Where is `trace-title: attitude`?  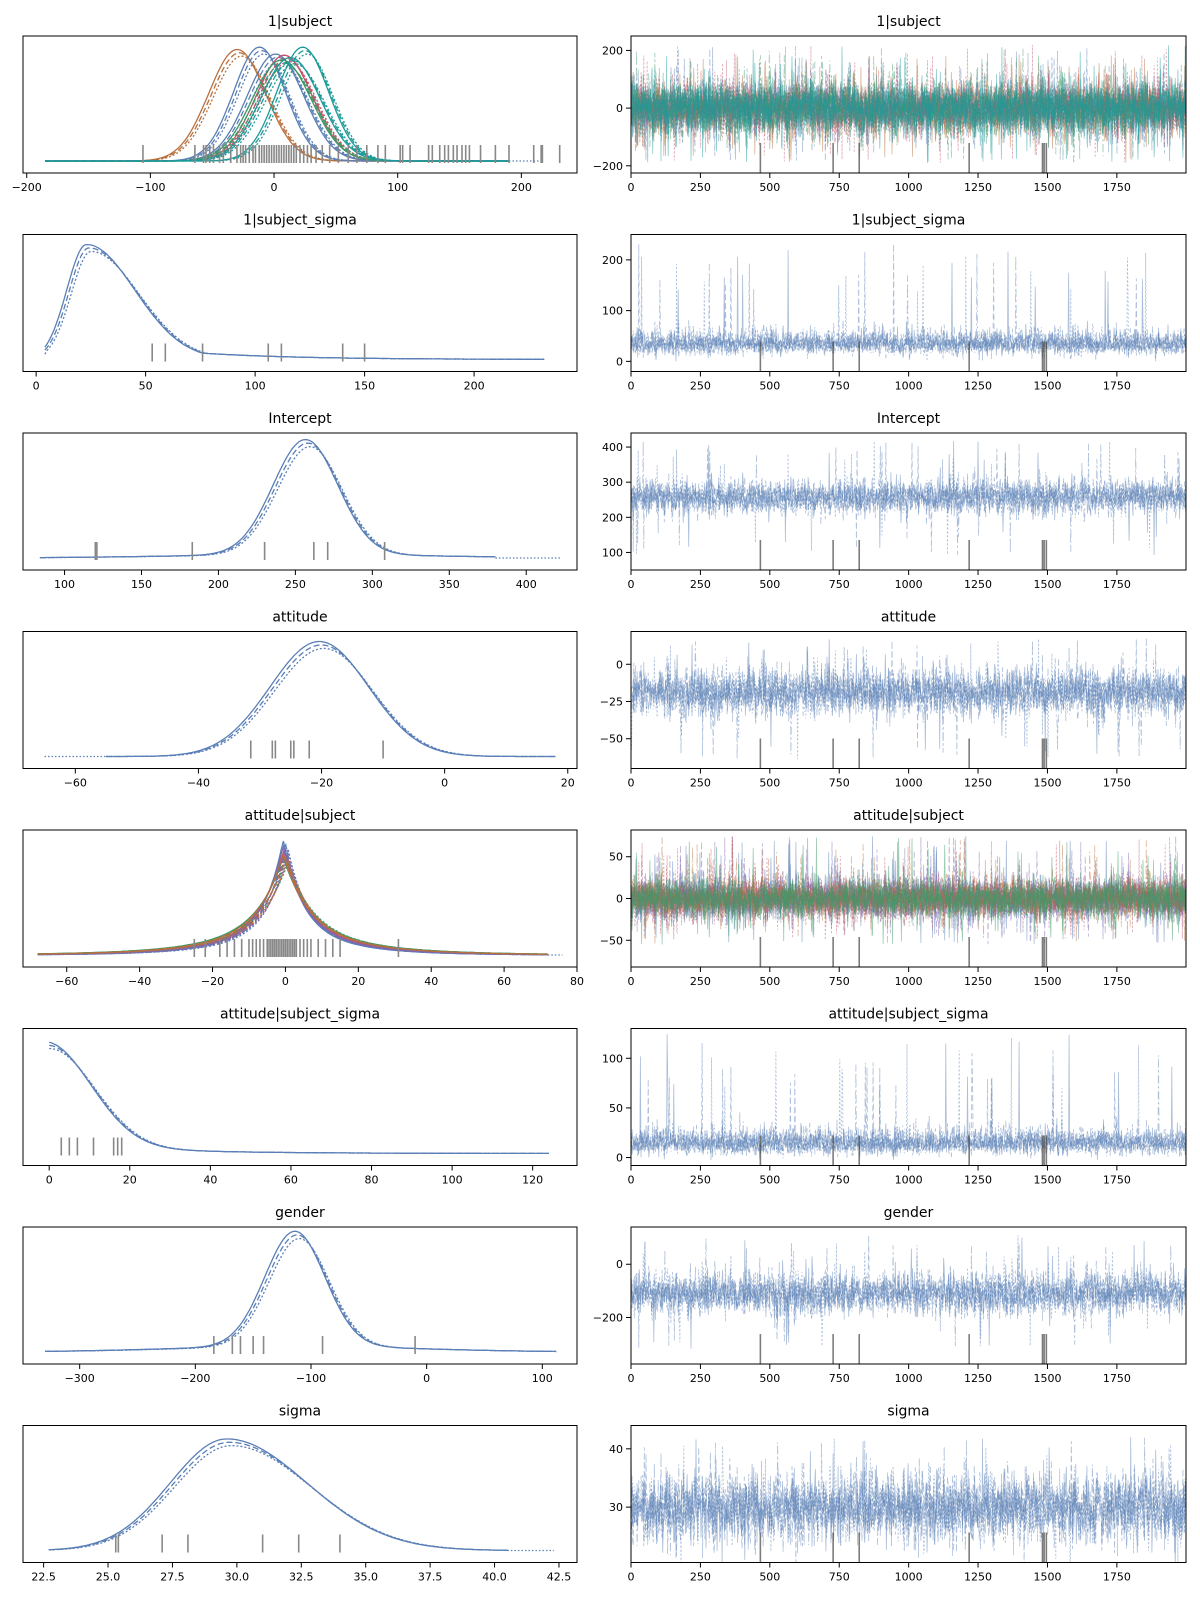
trace-title: attitude is located at coordinates (908, 618).